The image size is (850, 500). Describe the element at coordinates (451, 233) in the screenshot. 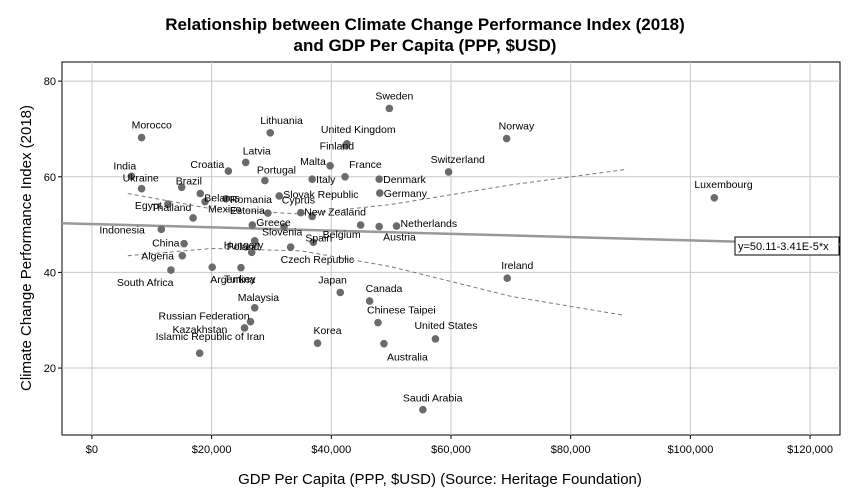

I see `fit-line` at that location.